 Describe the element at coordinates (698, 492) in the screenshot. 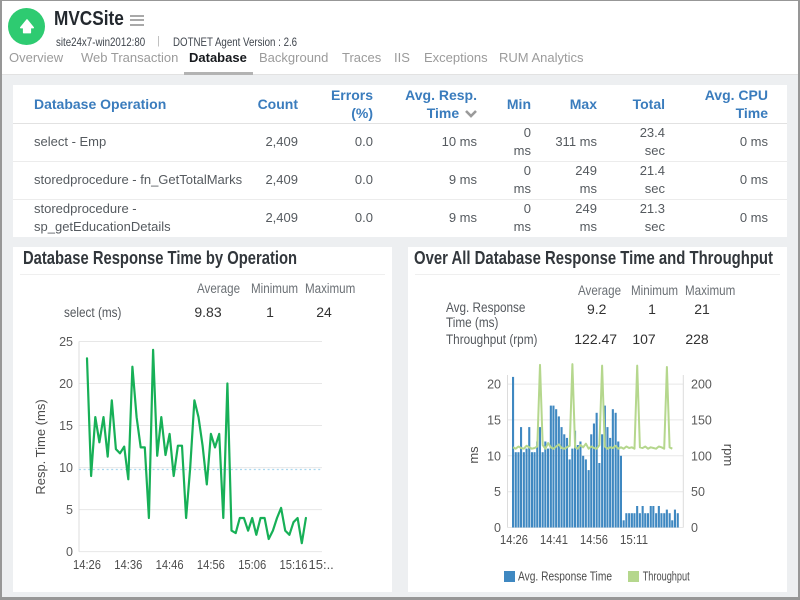

I see `svg-text: 50` at that location.